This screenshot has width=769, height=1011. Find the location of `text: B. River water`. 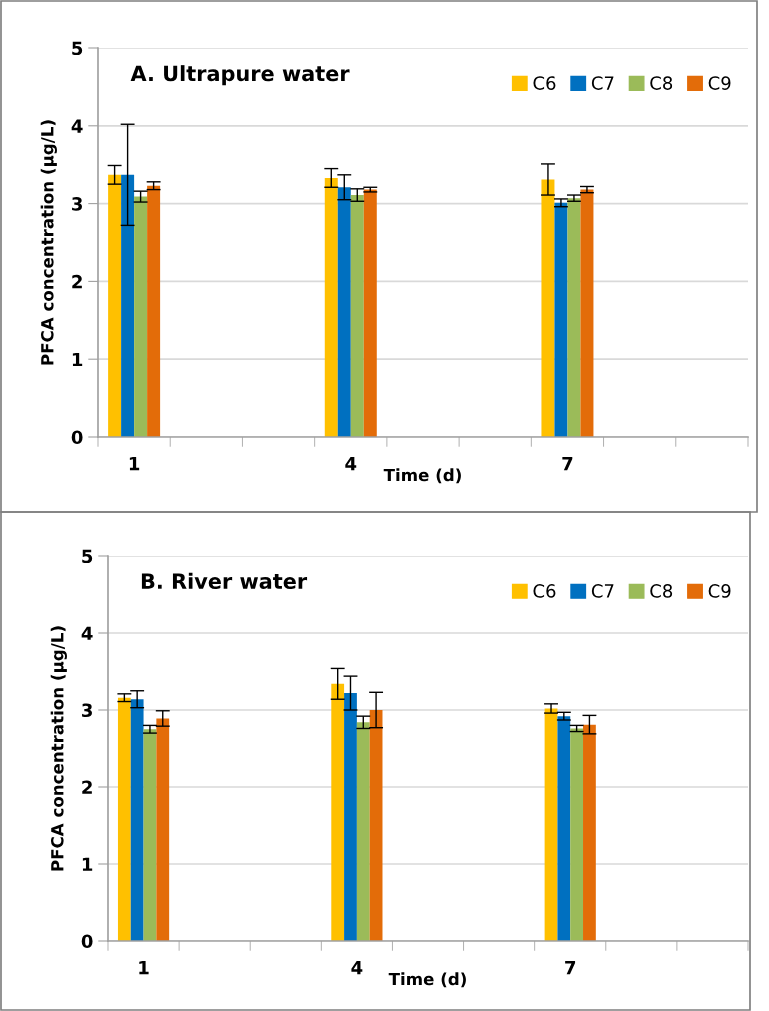

text: B. River water is located at coordinates (224, 580).